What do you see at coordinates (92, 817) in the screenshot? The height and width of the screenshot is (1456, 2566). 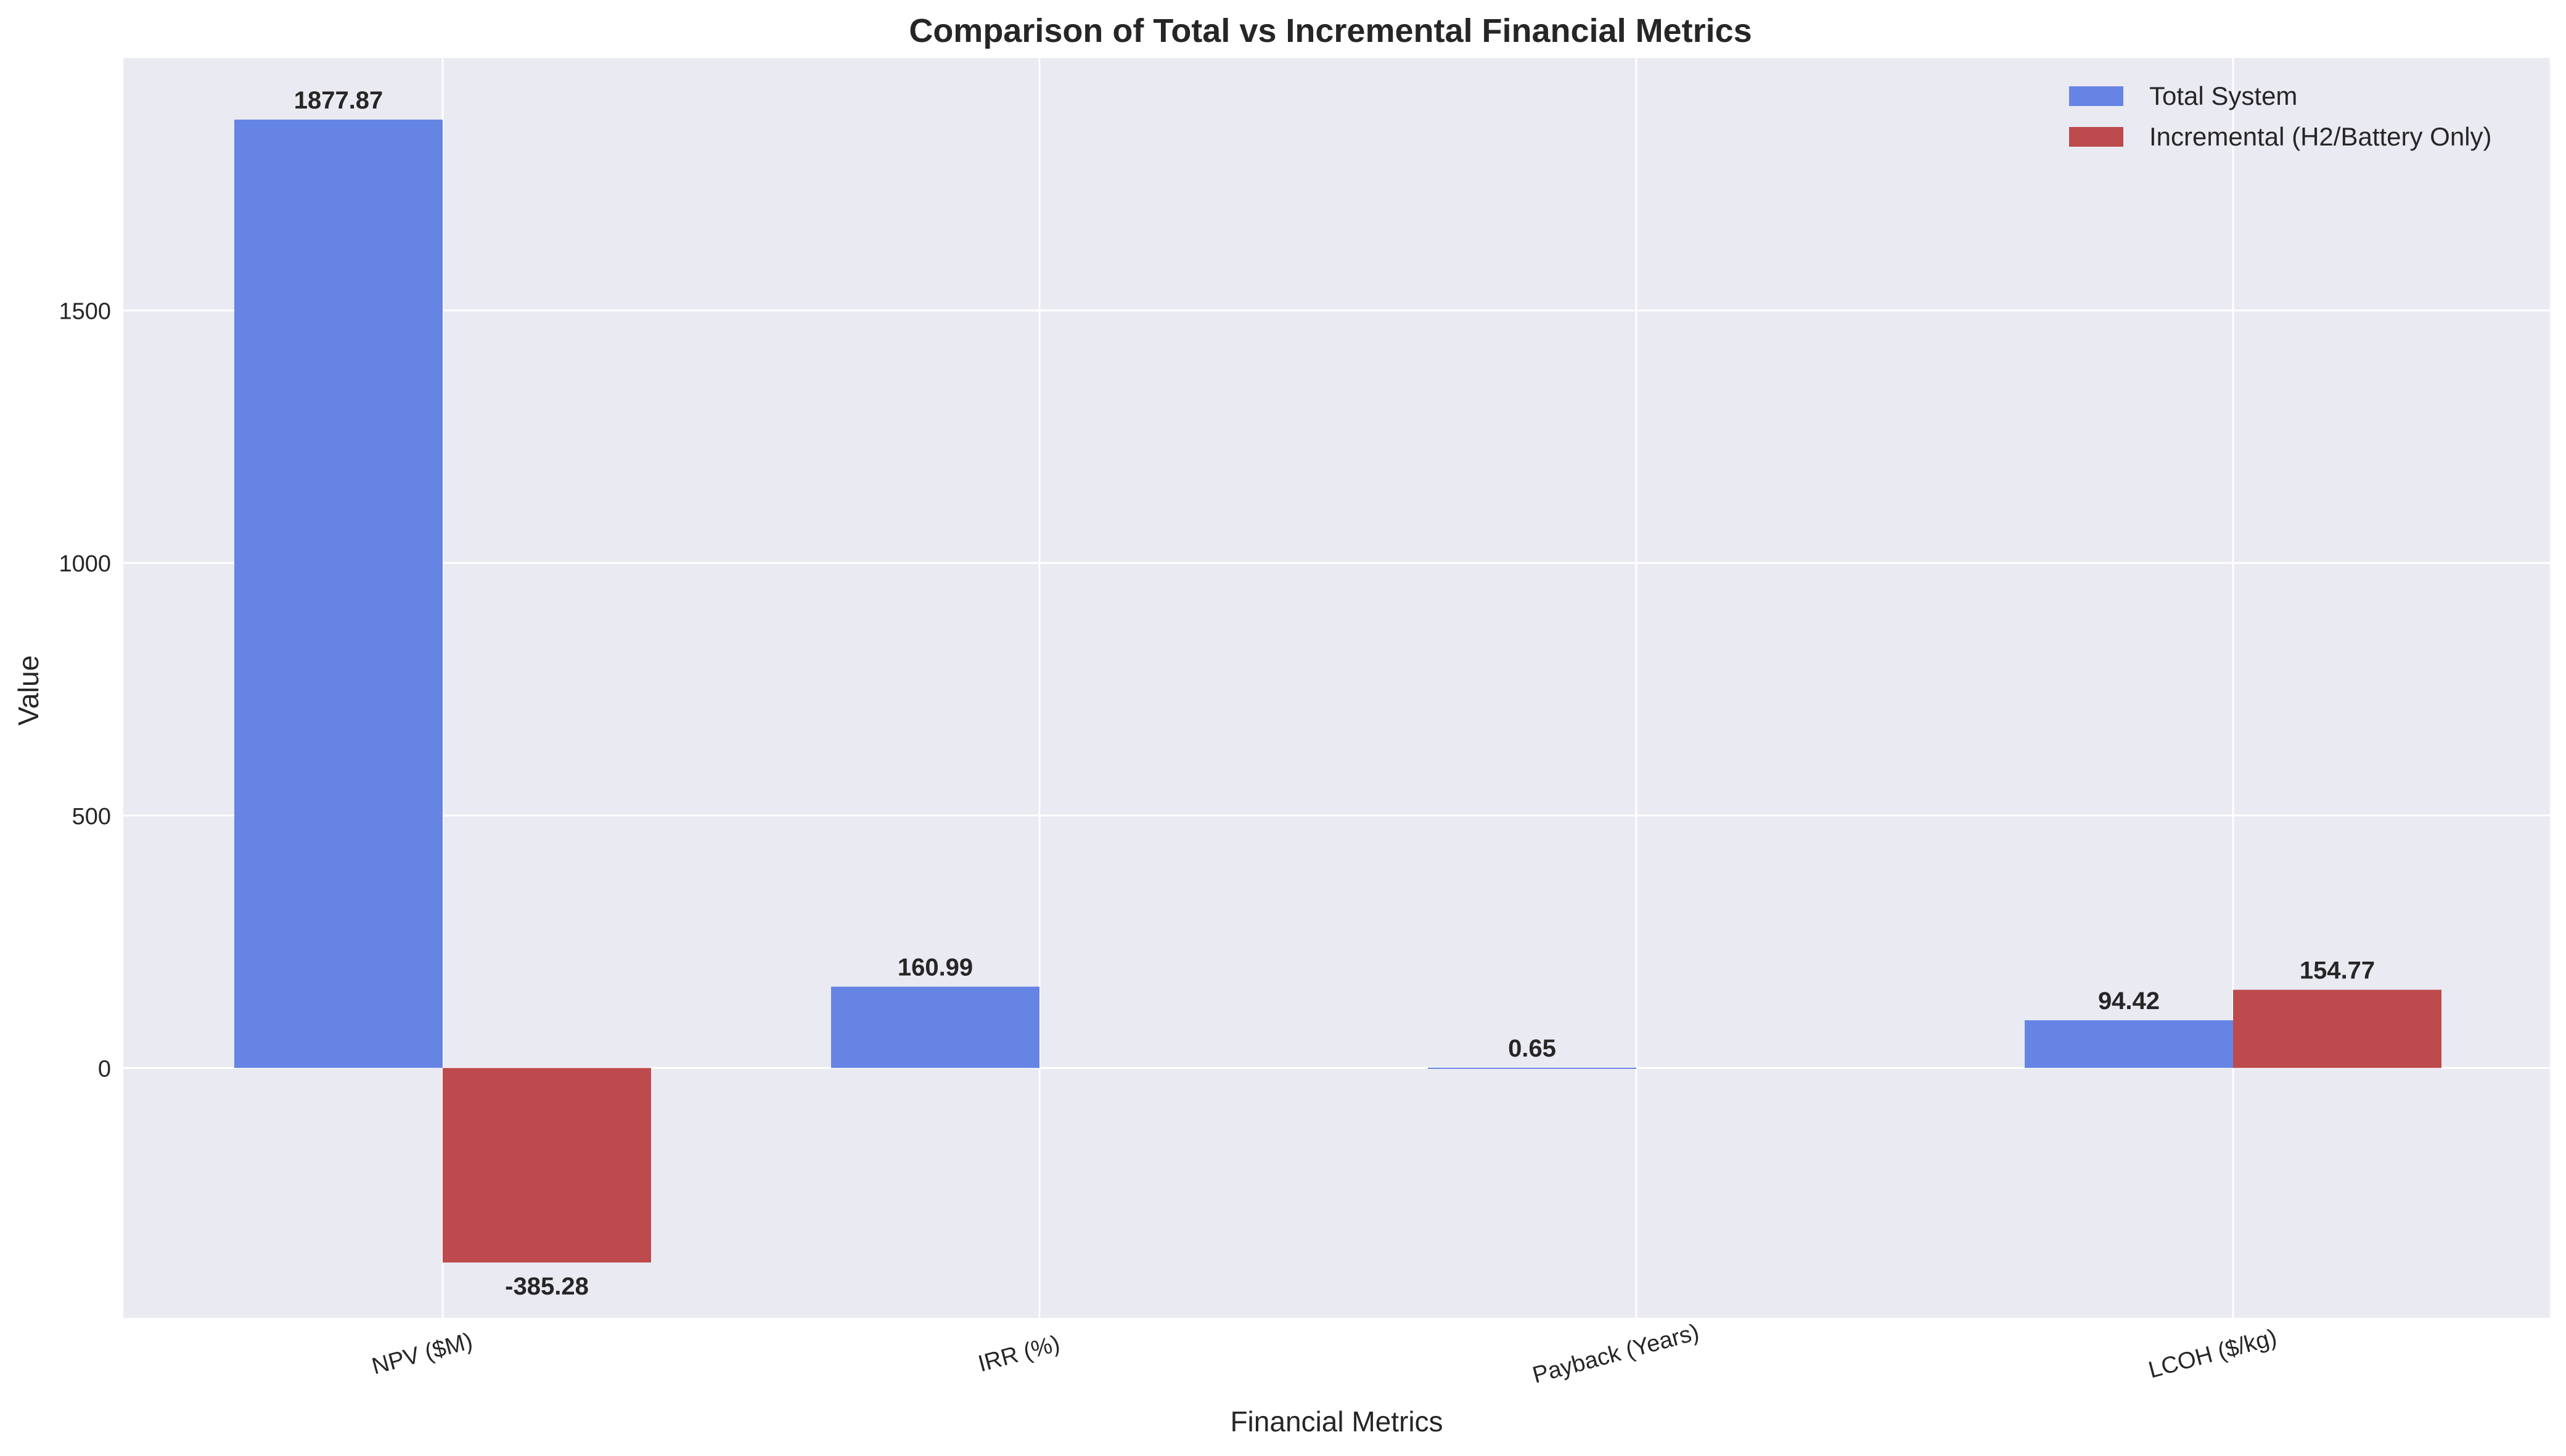 I see `y-tick-label: 500` at bounding box center [92, 817].